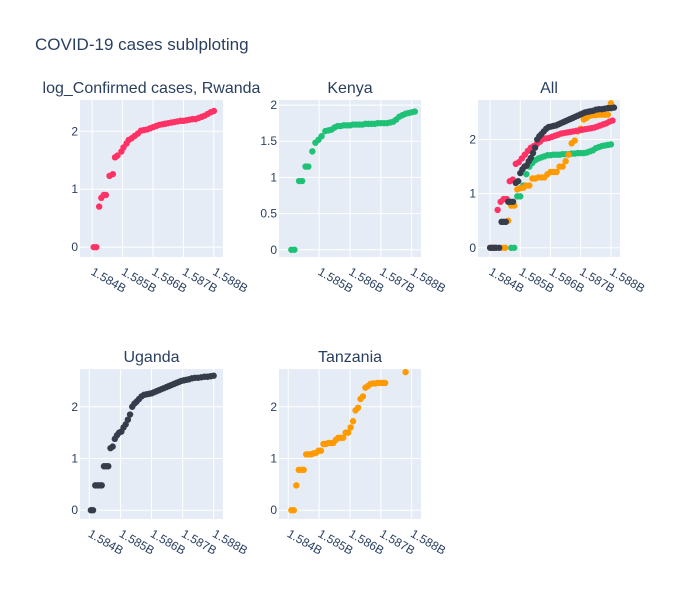 This screenshot has height=600, width=700. Describe the element at coordinates (268, 214) in the screenshot. I see `y-tick-label: 0.5` at that location.